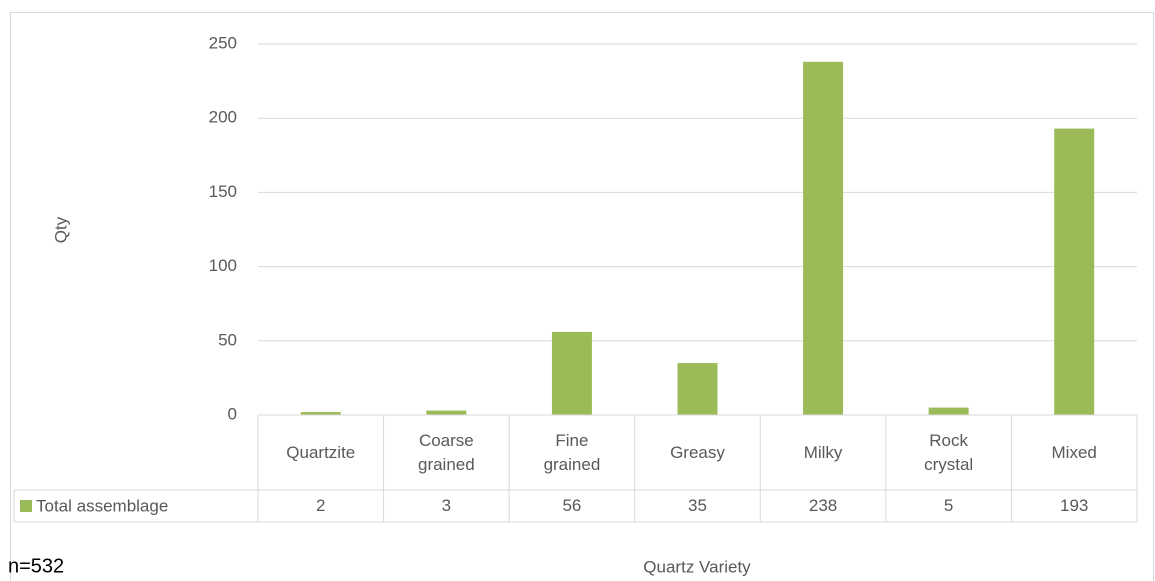 The width and height of the screenshot is (1155, 581). I want to click on category-label: Milky, so click(823, 452).